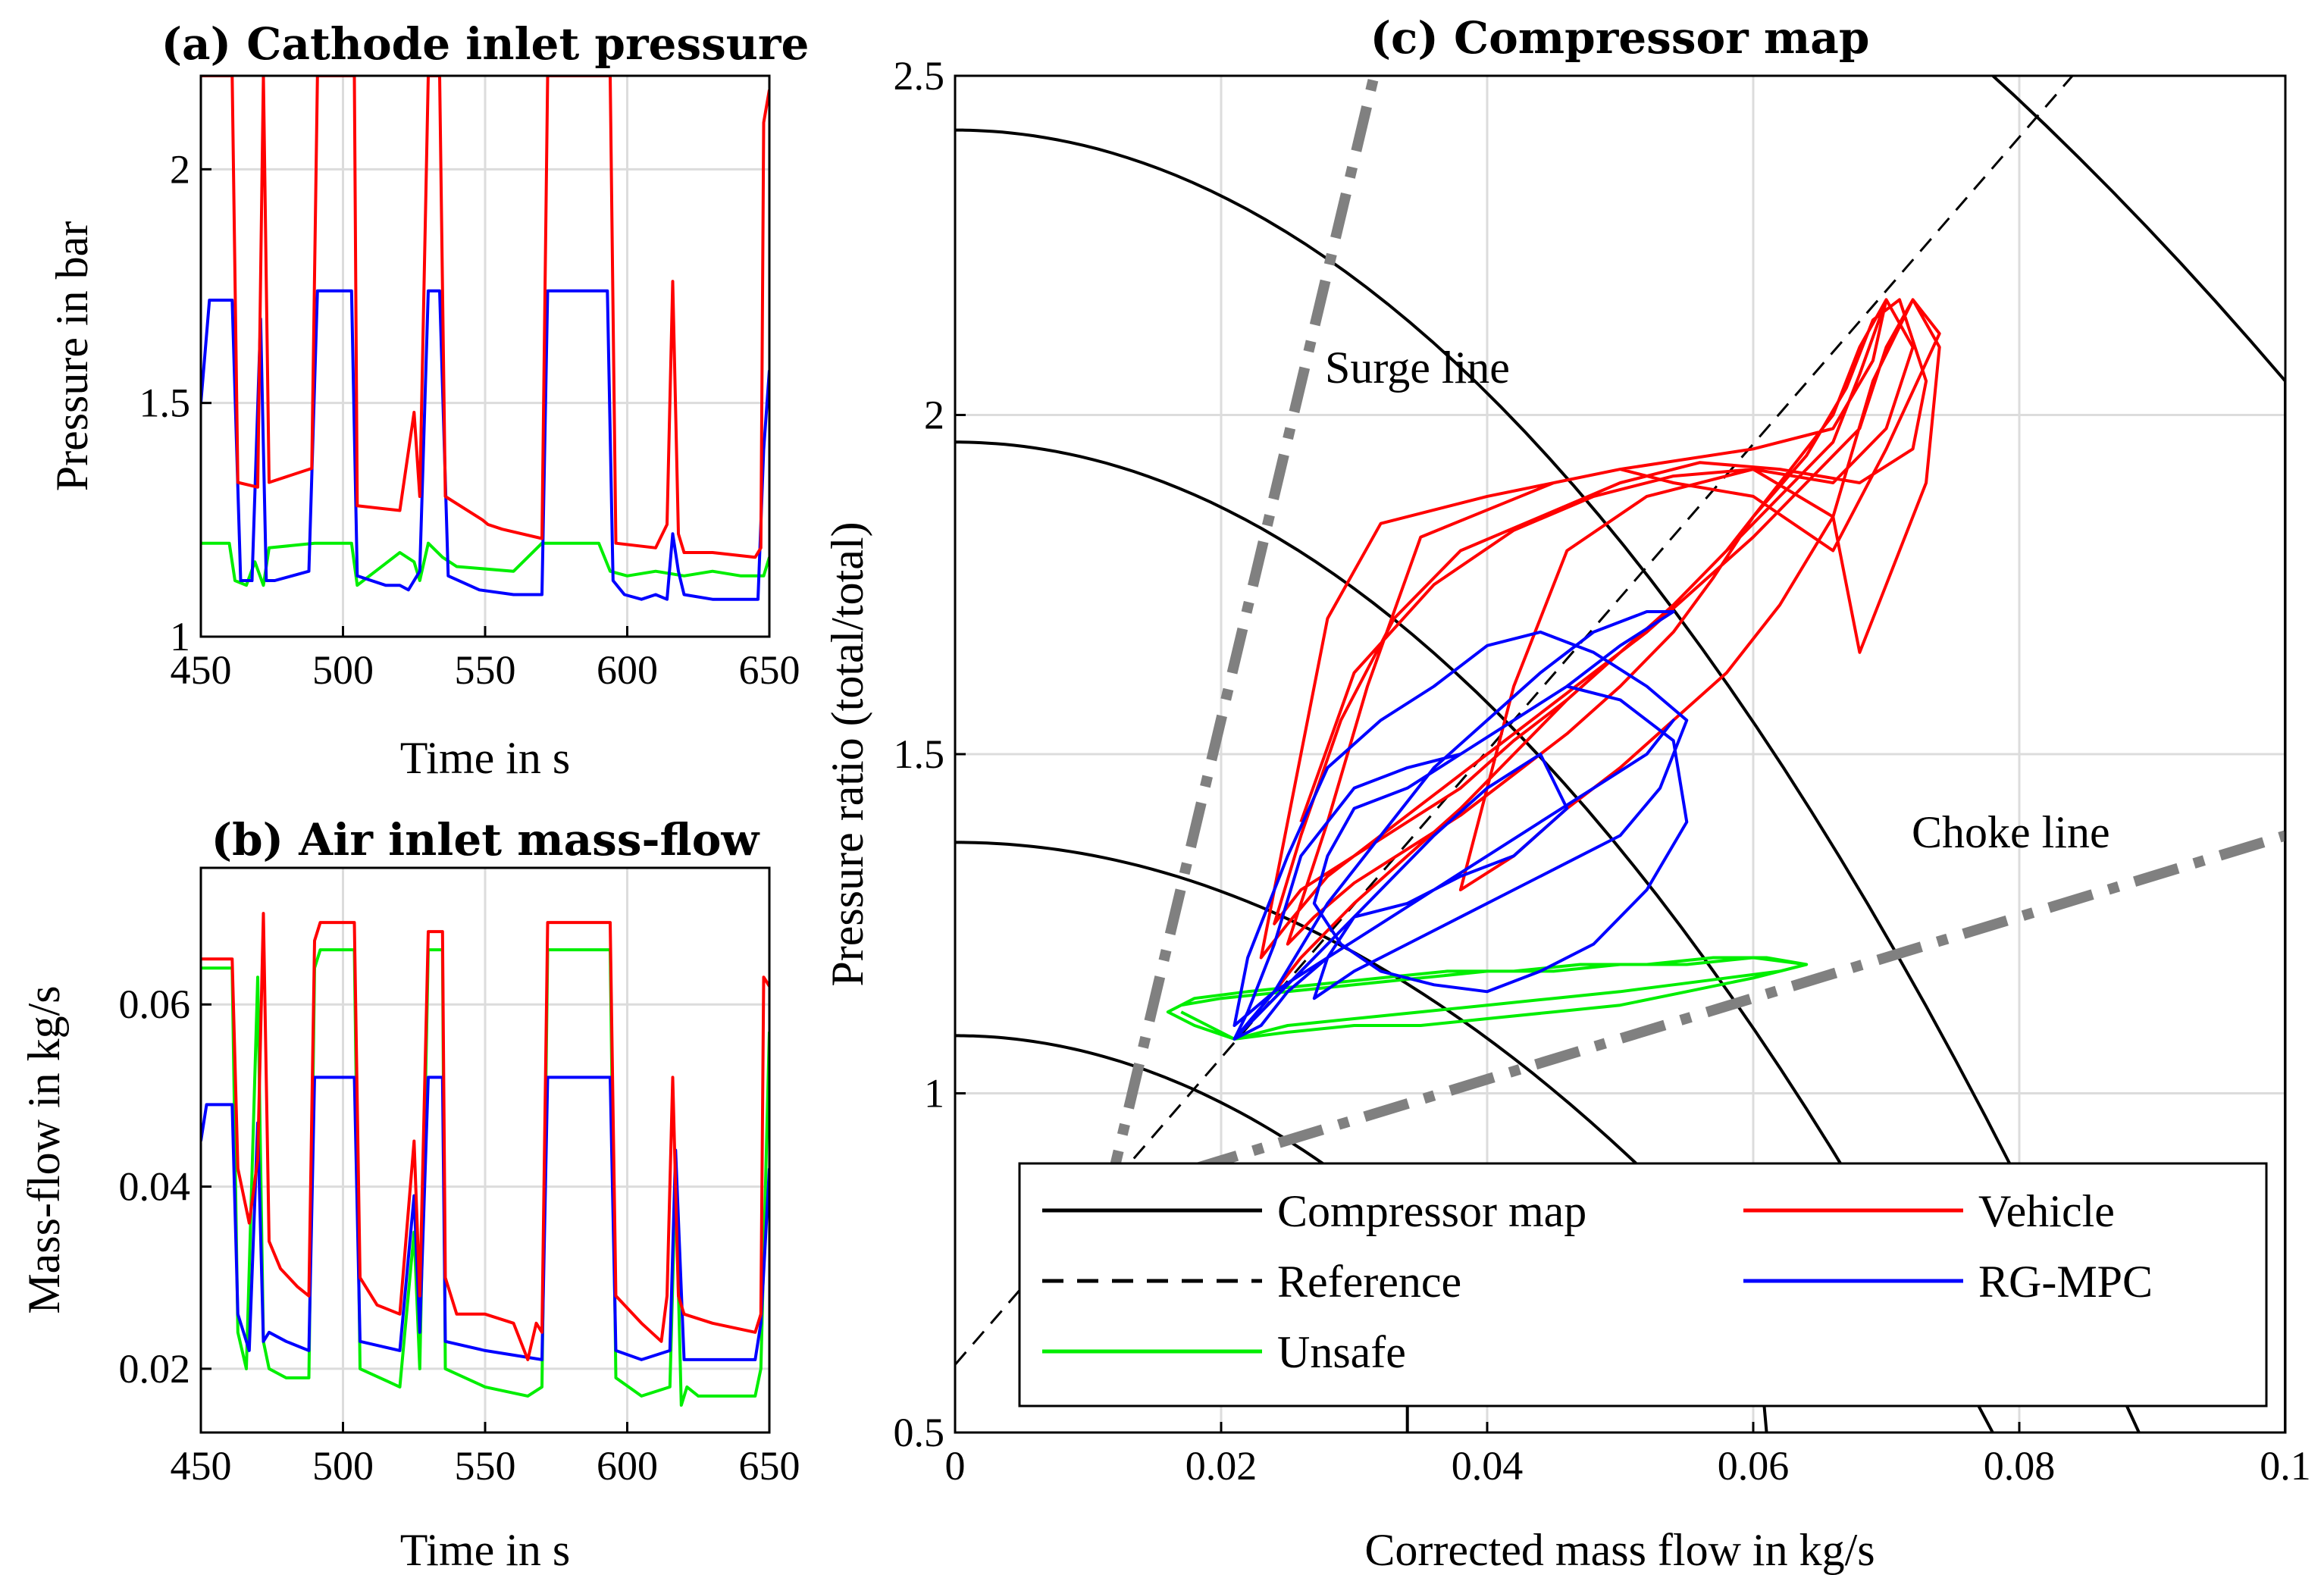  What do you see at coordinates (72, 356) in the screenshot?
I see `panel-a-ylabel: Pressure in bar` at bounding box center [72, 356].